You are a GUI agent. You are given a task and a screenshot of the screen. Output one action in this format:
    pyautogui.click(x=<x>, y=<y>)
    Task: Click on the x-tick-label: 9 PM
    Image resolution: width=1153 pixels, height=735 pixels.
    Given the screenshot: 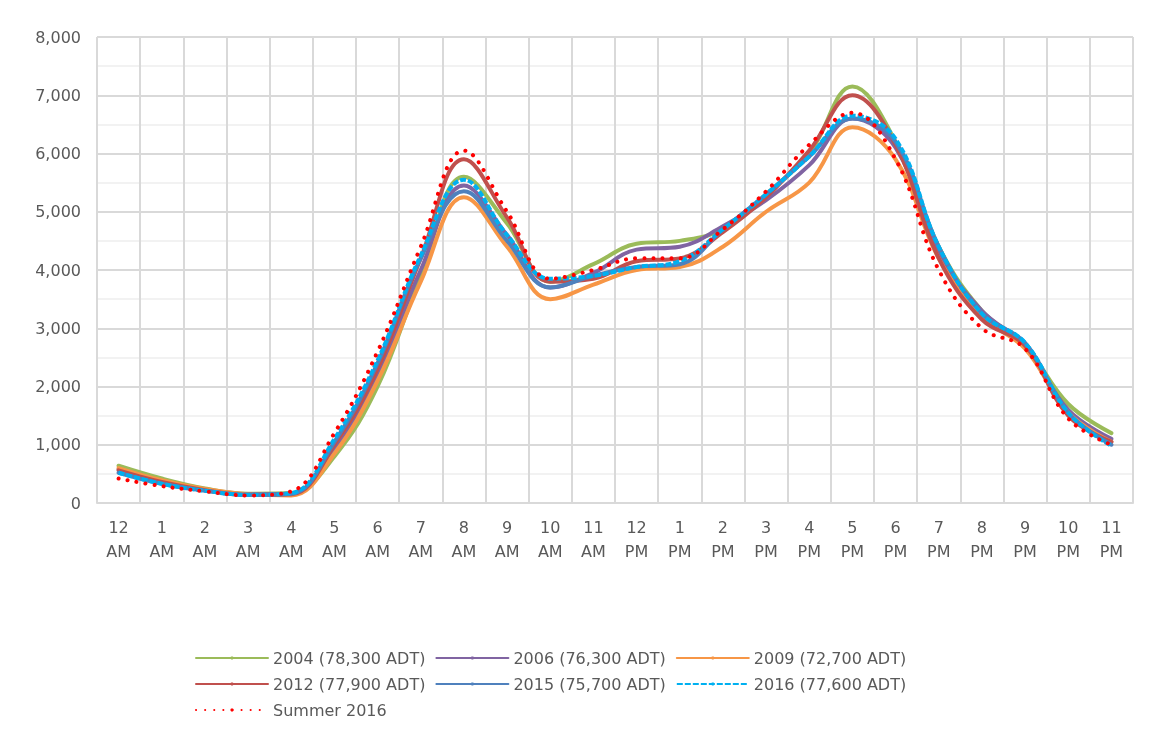 What is the action you would take?
    pyautogui.click(x=1025, y=539)
    